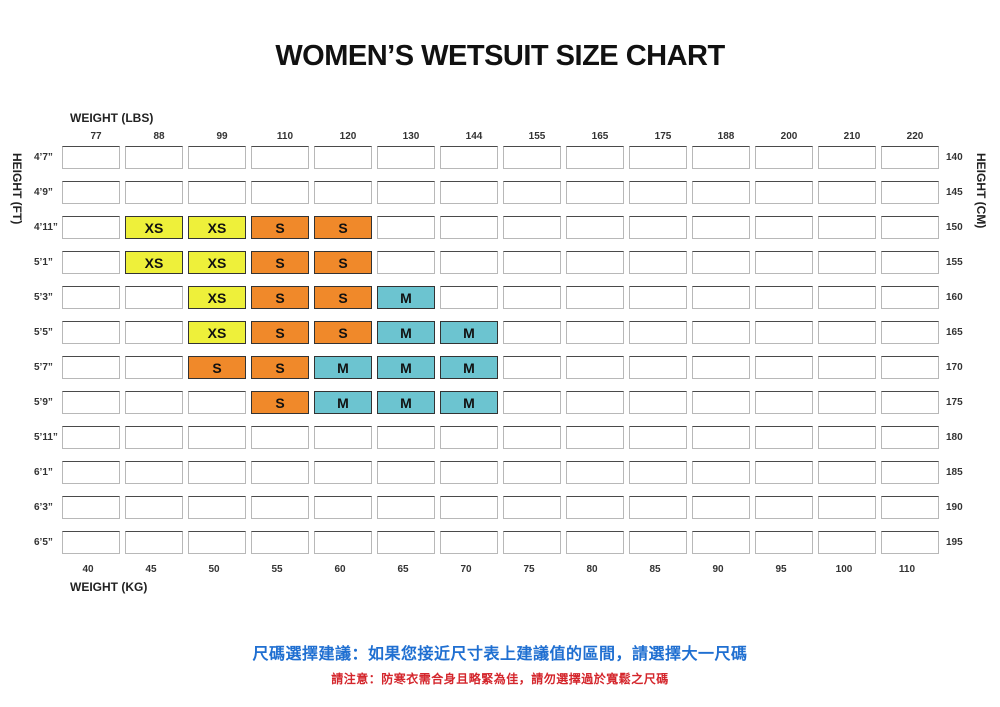 This screenshot has height=707, width=1000. I want to click on height-ft-label: 6’5”, so click(43, 542).